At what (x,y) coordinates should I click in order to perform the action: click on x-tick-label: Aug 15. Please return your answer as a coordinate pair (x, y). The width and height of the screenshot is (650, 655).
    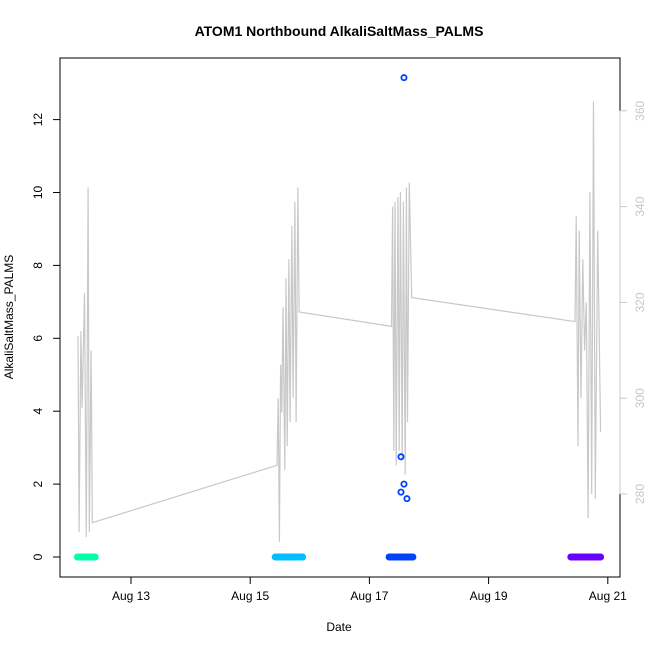
    Looking at the image, I should click on (250, 596).